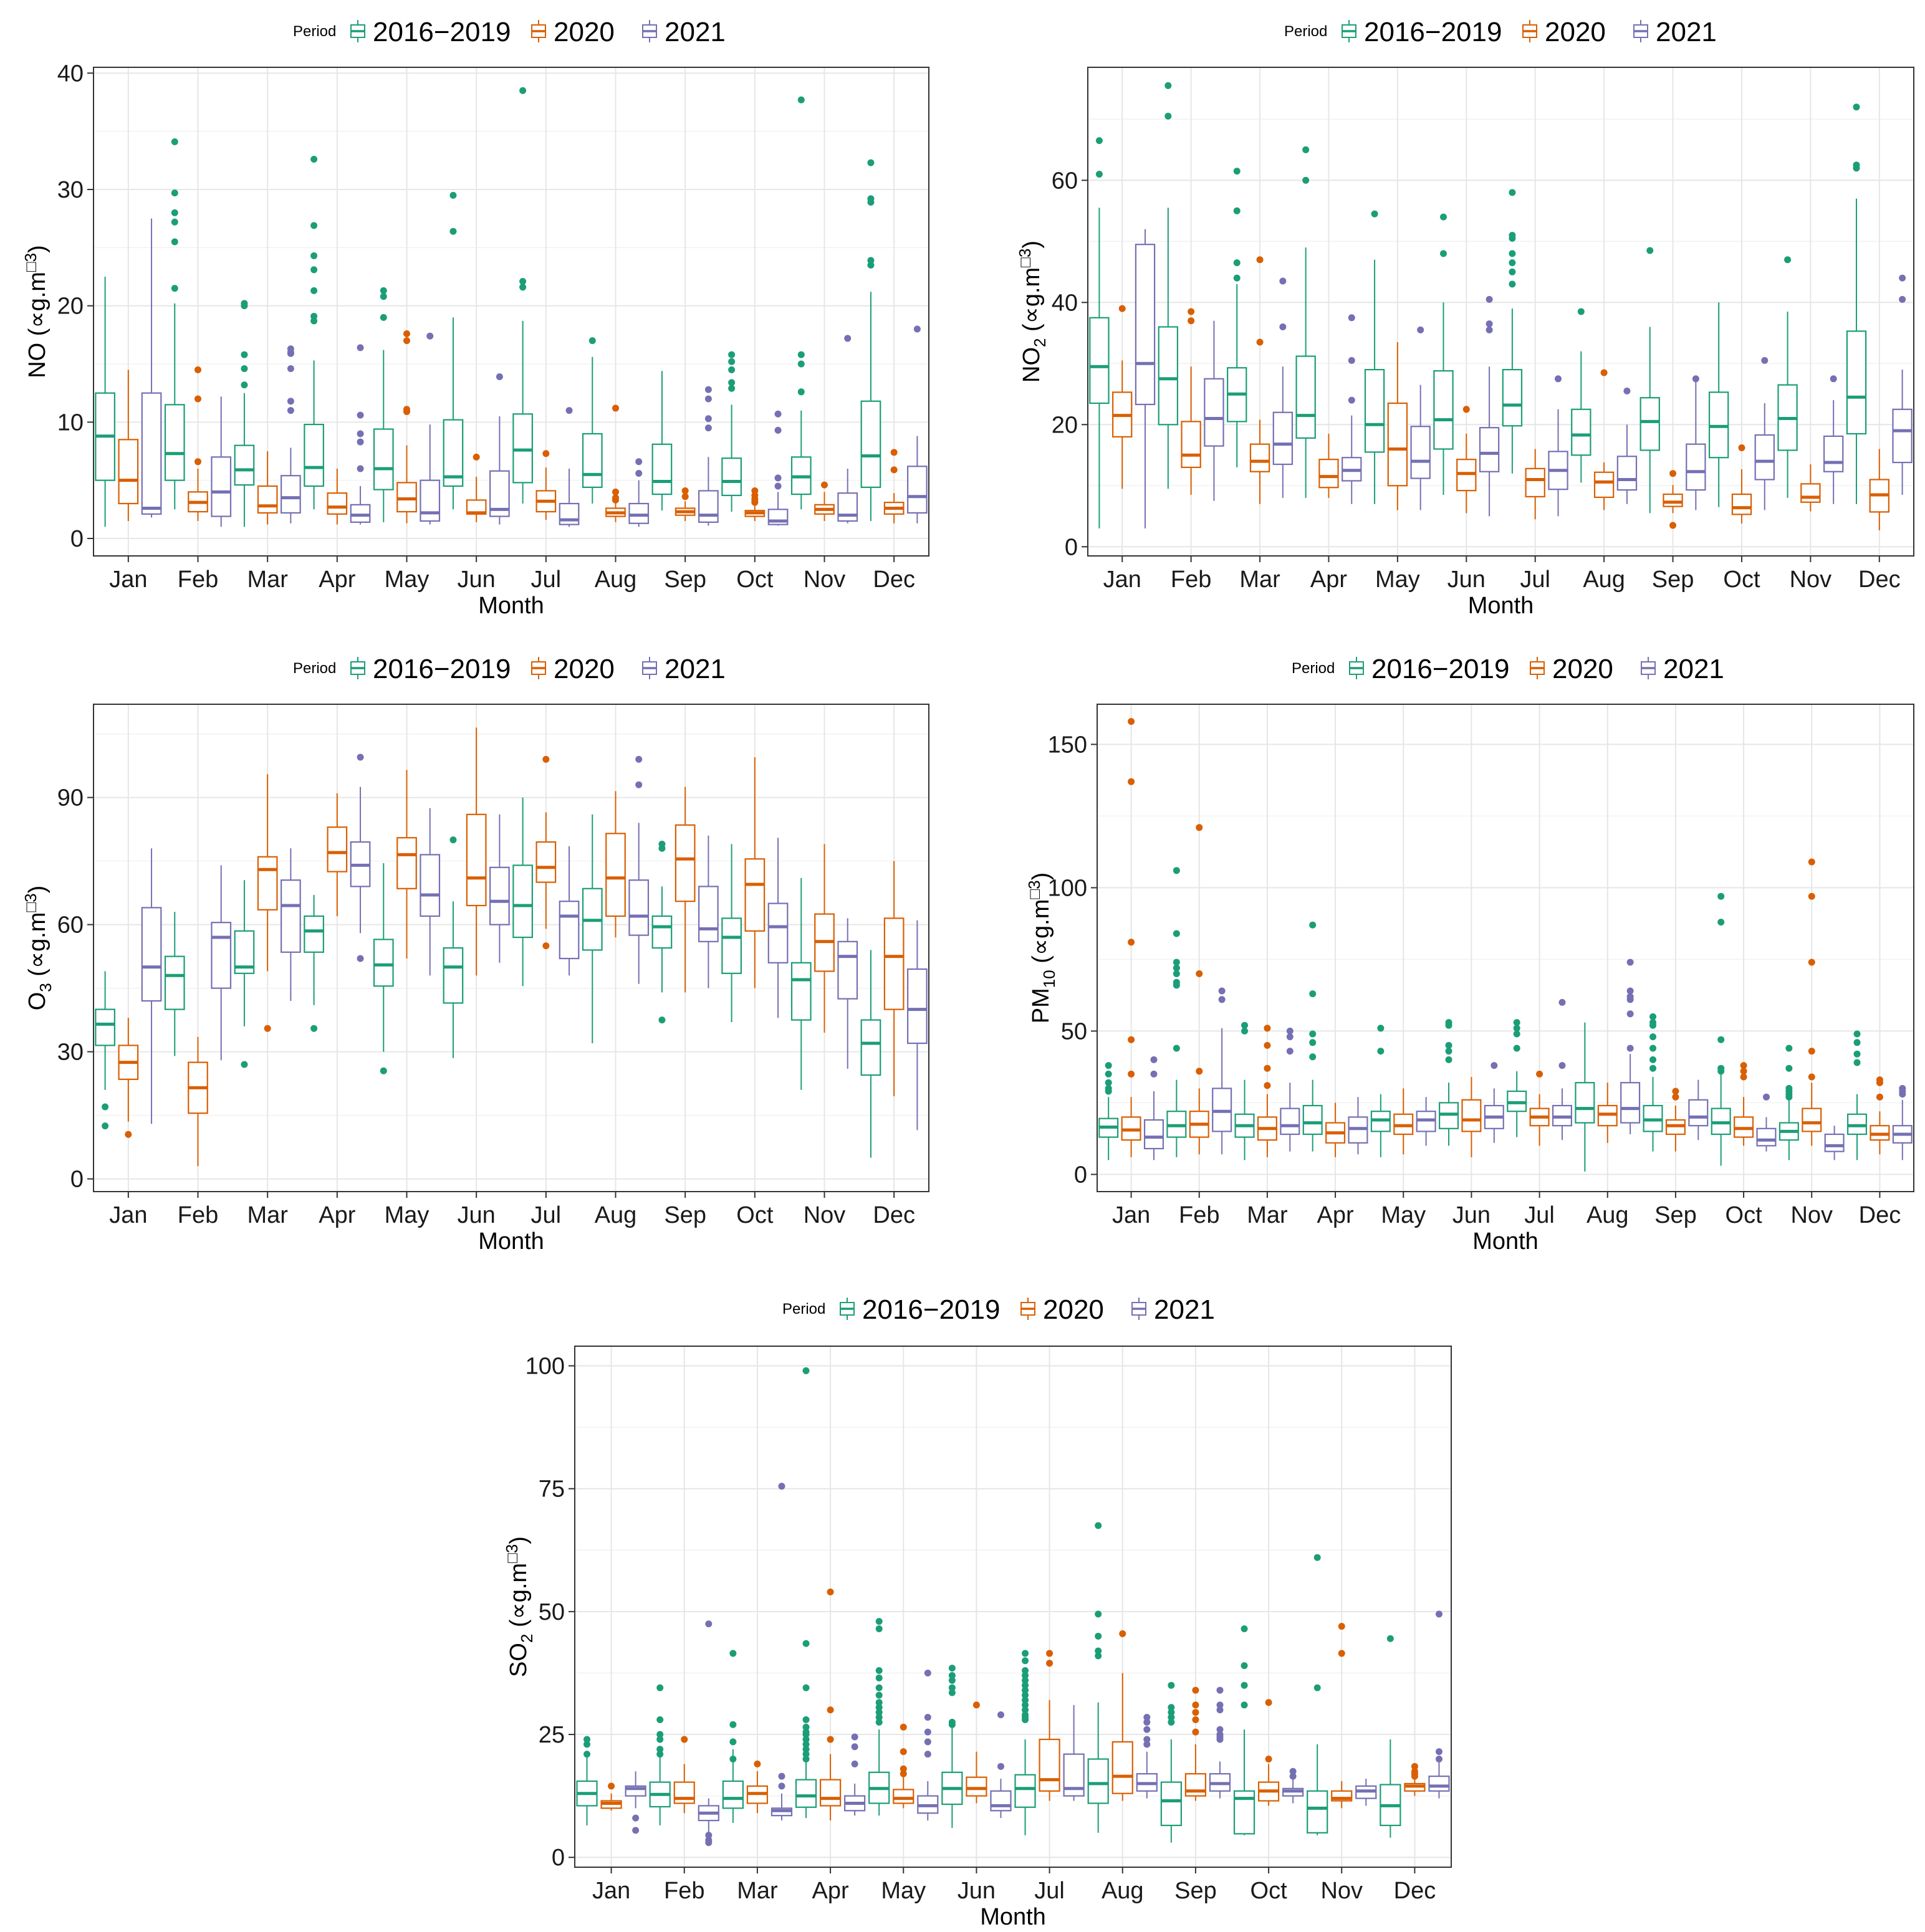 The width and height of the screenshot is (1925, 1932). What do you see at coordinates (903, 1891) in the screenshot?
I see `x-tick-label: May` at bounding box center [903, 1891].